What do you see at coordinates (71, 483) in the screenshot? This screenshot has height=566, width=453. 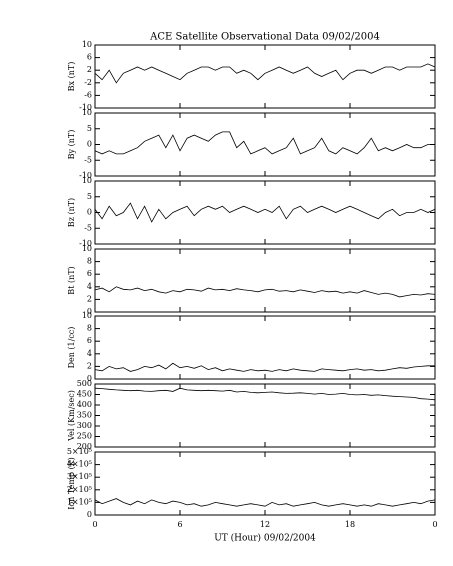 I see `y-axis-label: Ion Temp (K)` at bounding box center [71, 483].